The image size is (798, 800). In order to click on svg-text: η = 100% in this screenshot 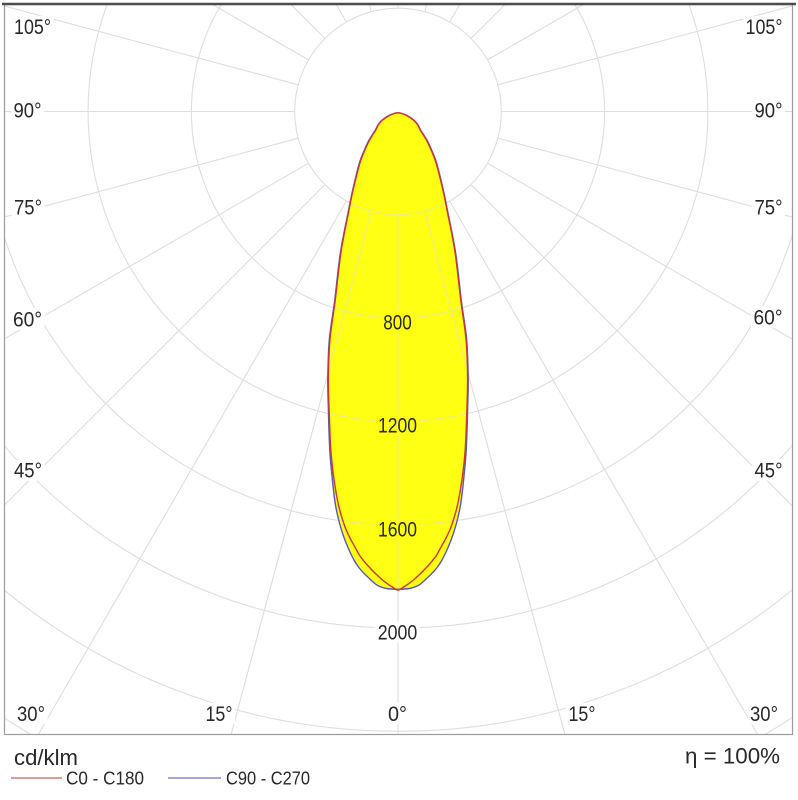, I will do `click(732, 756)`.